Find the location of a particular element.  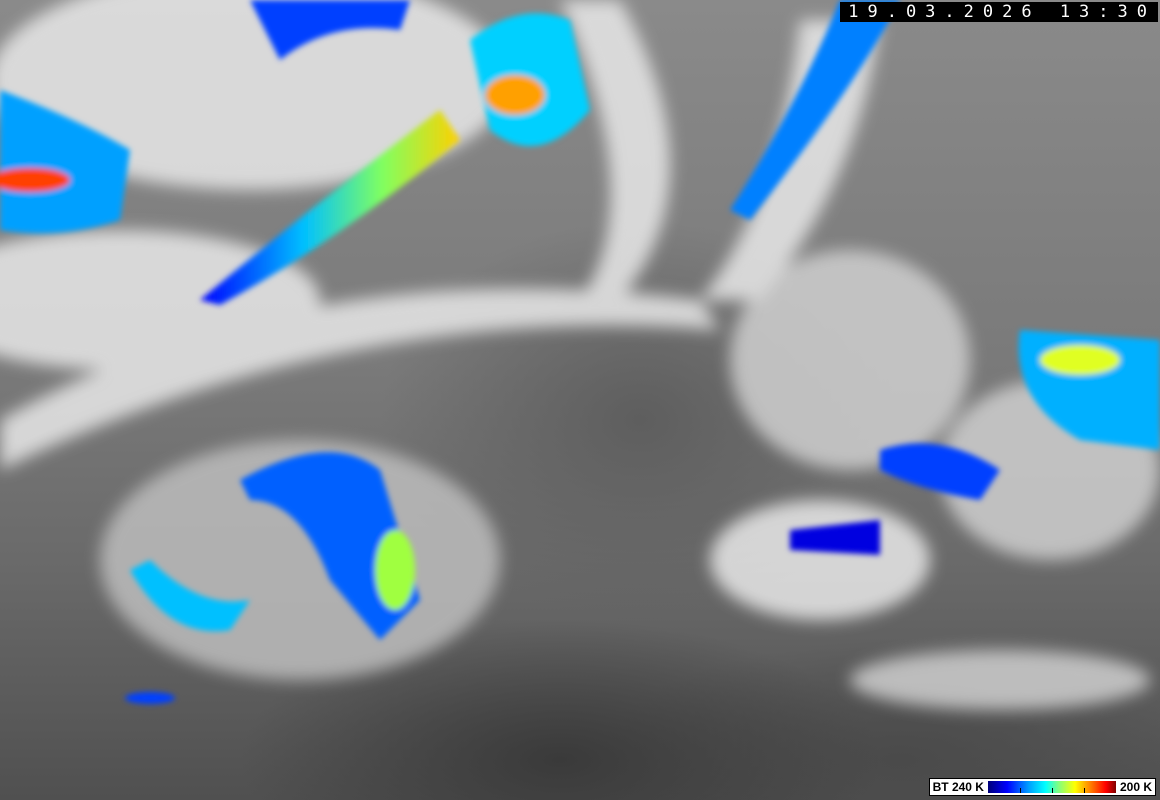

legend-max-label: 200 K is located at coordinates (1135, 787).